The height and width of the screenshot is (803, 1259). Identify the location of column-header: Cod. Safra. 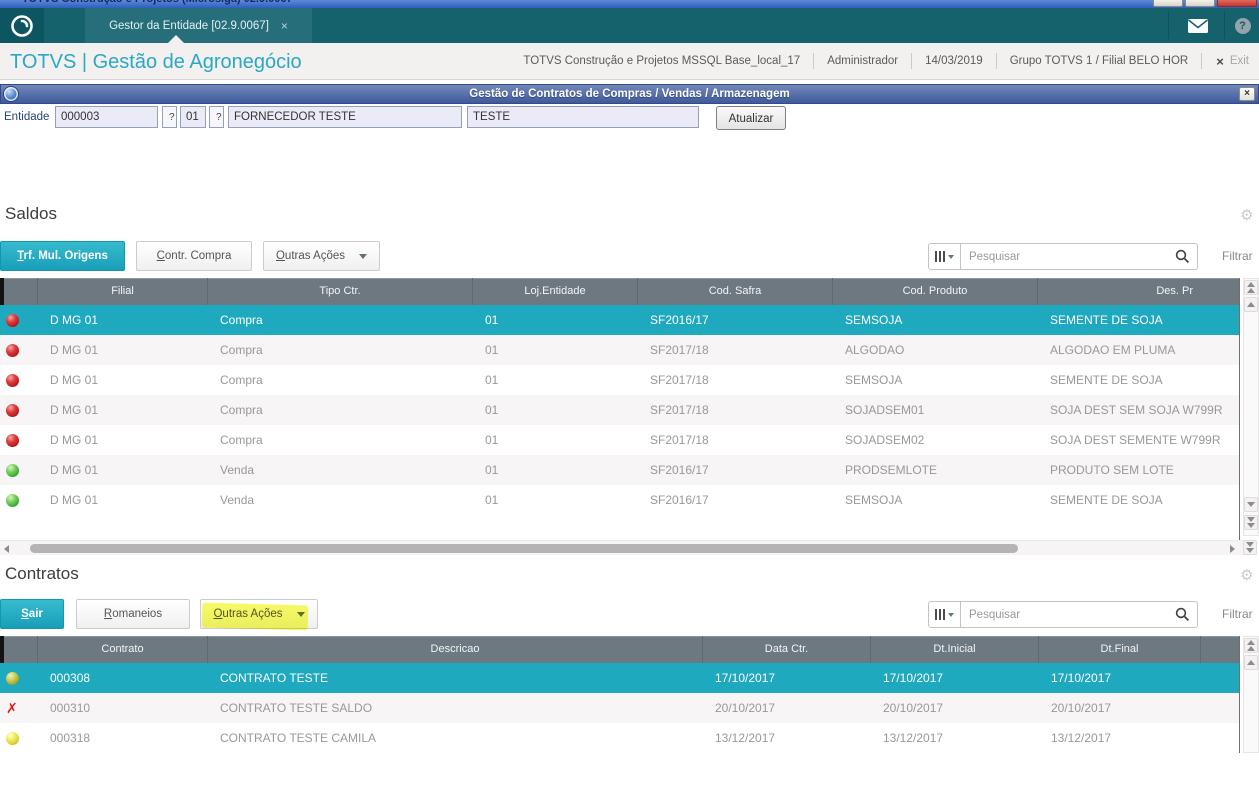
(735, 291).